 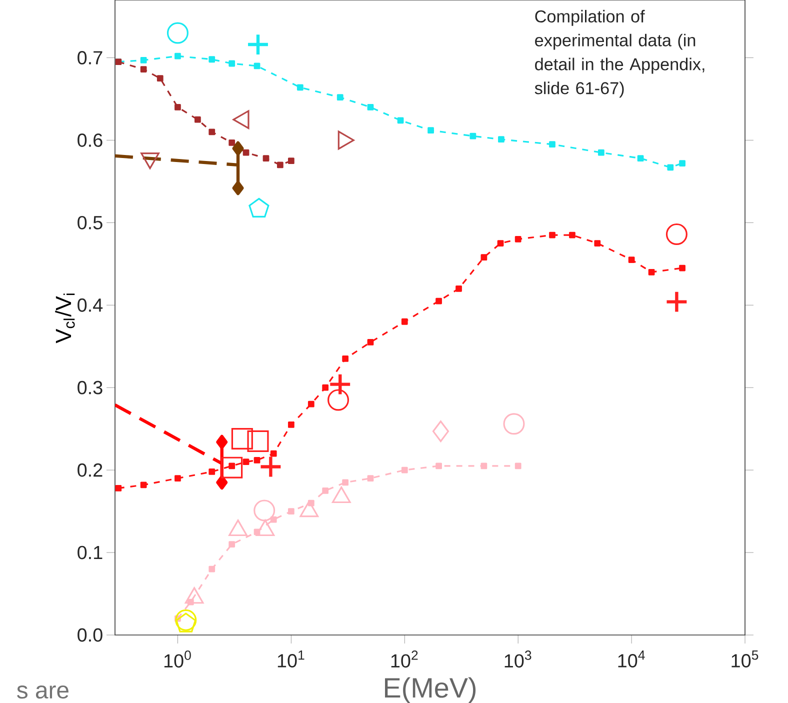 I want to click on x-tick-label: 10$^{0}$, so click(x=177, y=659).